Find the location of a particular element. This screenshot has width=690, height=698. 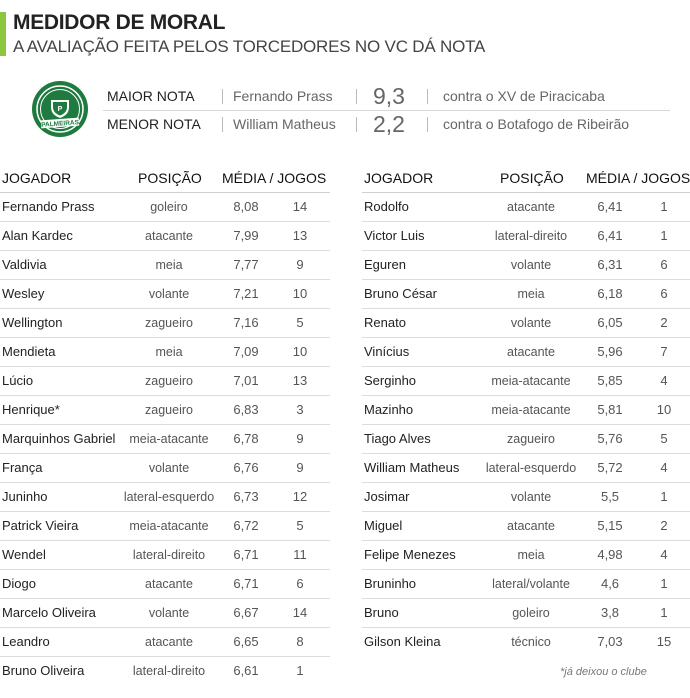

table-row: Rodolfo atacante 6,41 1 is located at coordinates (526, 207).